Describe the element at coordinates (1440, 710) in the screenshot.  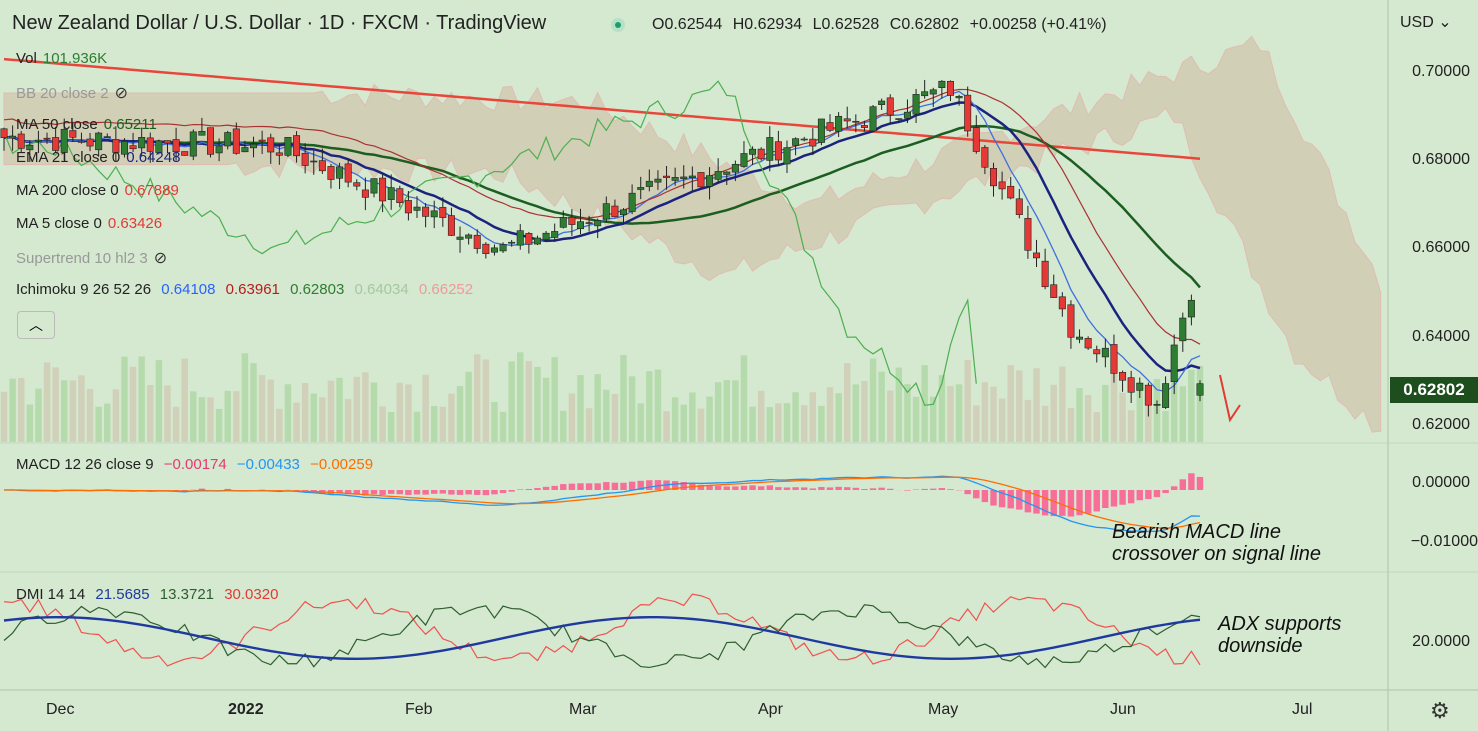
I see `gear-icon: ⚙` at that location.